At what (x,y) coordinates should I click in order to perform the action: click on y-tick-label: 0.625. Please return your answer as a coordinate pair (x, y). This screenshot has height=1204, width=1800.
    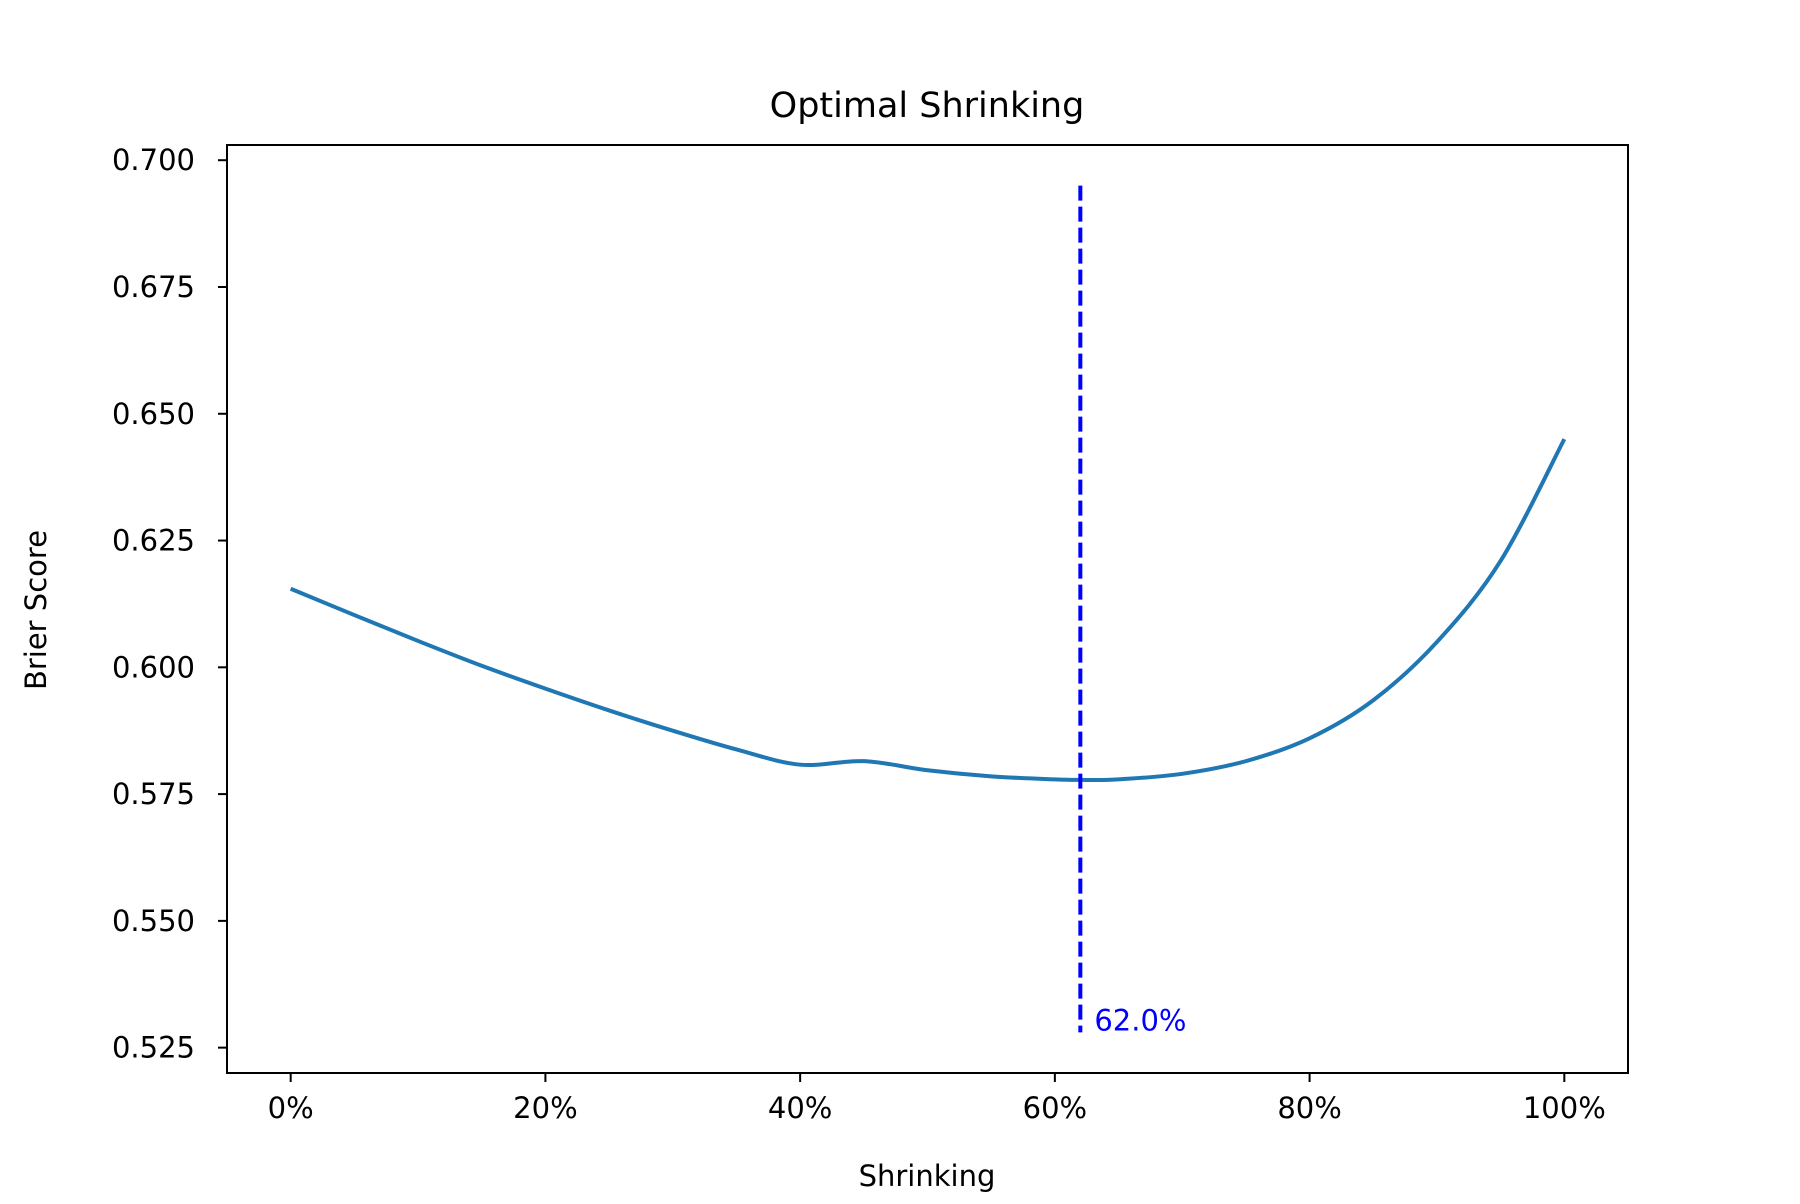
    Looking at the image, I should click on (153, 541).